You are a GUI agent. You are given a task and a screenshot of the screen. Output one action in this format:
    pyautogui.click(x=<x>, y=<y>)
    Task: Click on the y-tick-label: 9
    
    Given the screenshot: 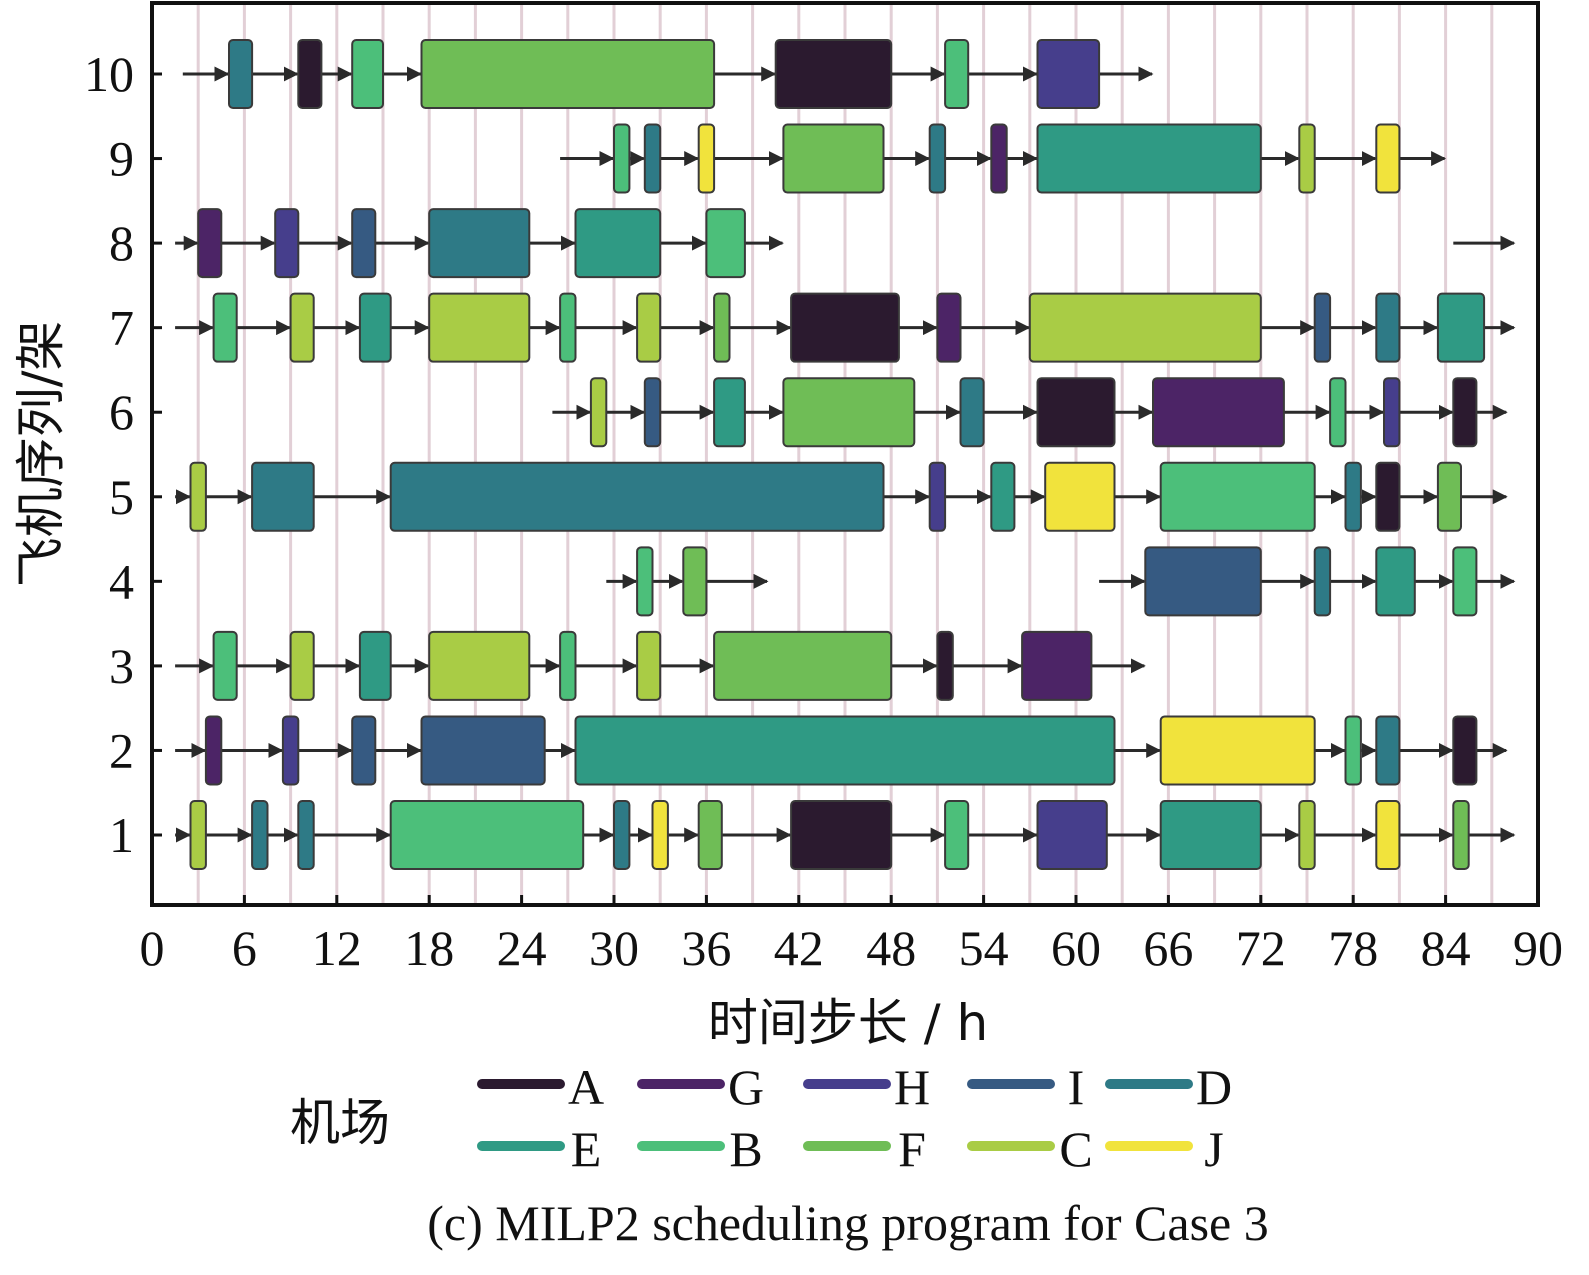 What is the action you would take?
    pyautogui.click(x=121, y=159)
    